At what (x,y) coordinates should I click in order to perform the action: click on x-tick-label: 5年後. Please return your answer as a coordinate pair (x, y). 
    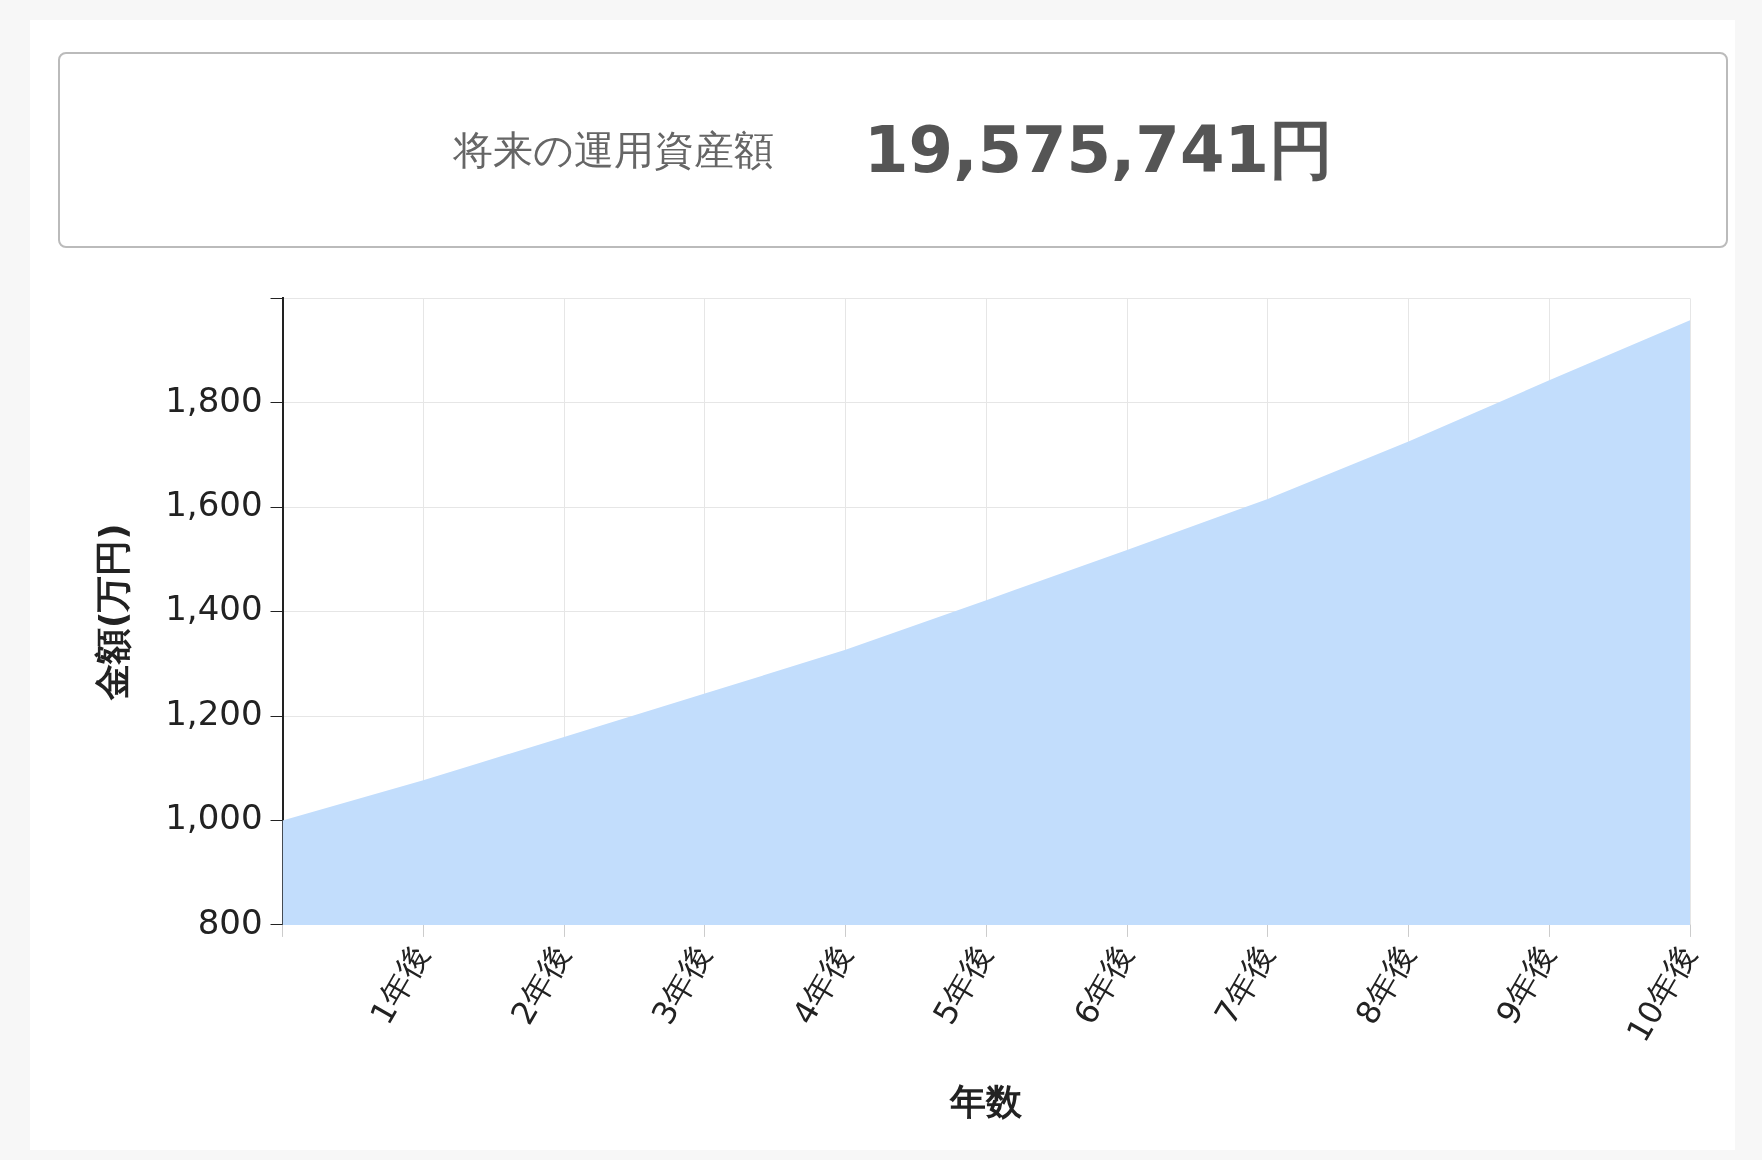
    Looking at the image, I should click on (963, 984).